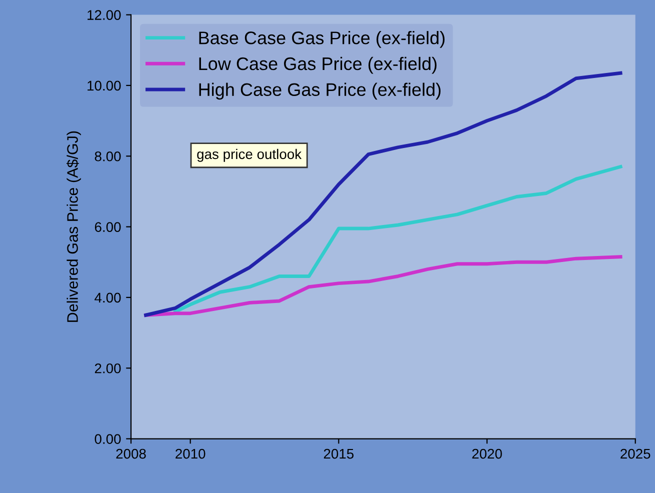 The width and height of the screenshot is (655, 493). What do you see at coordinates (131, 453) in the screenshot?
I see `x-tick-label: 2008` at bounding box center [131, 453].